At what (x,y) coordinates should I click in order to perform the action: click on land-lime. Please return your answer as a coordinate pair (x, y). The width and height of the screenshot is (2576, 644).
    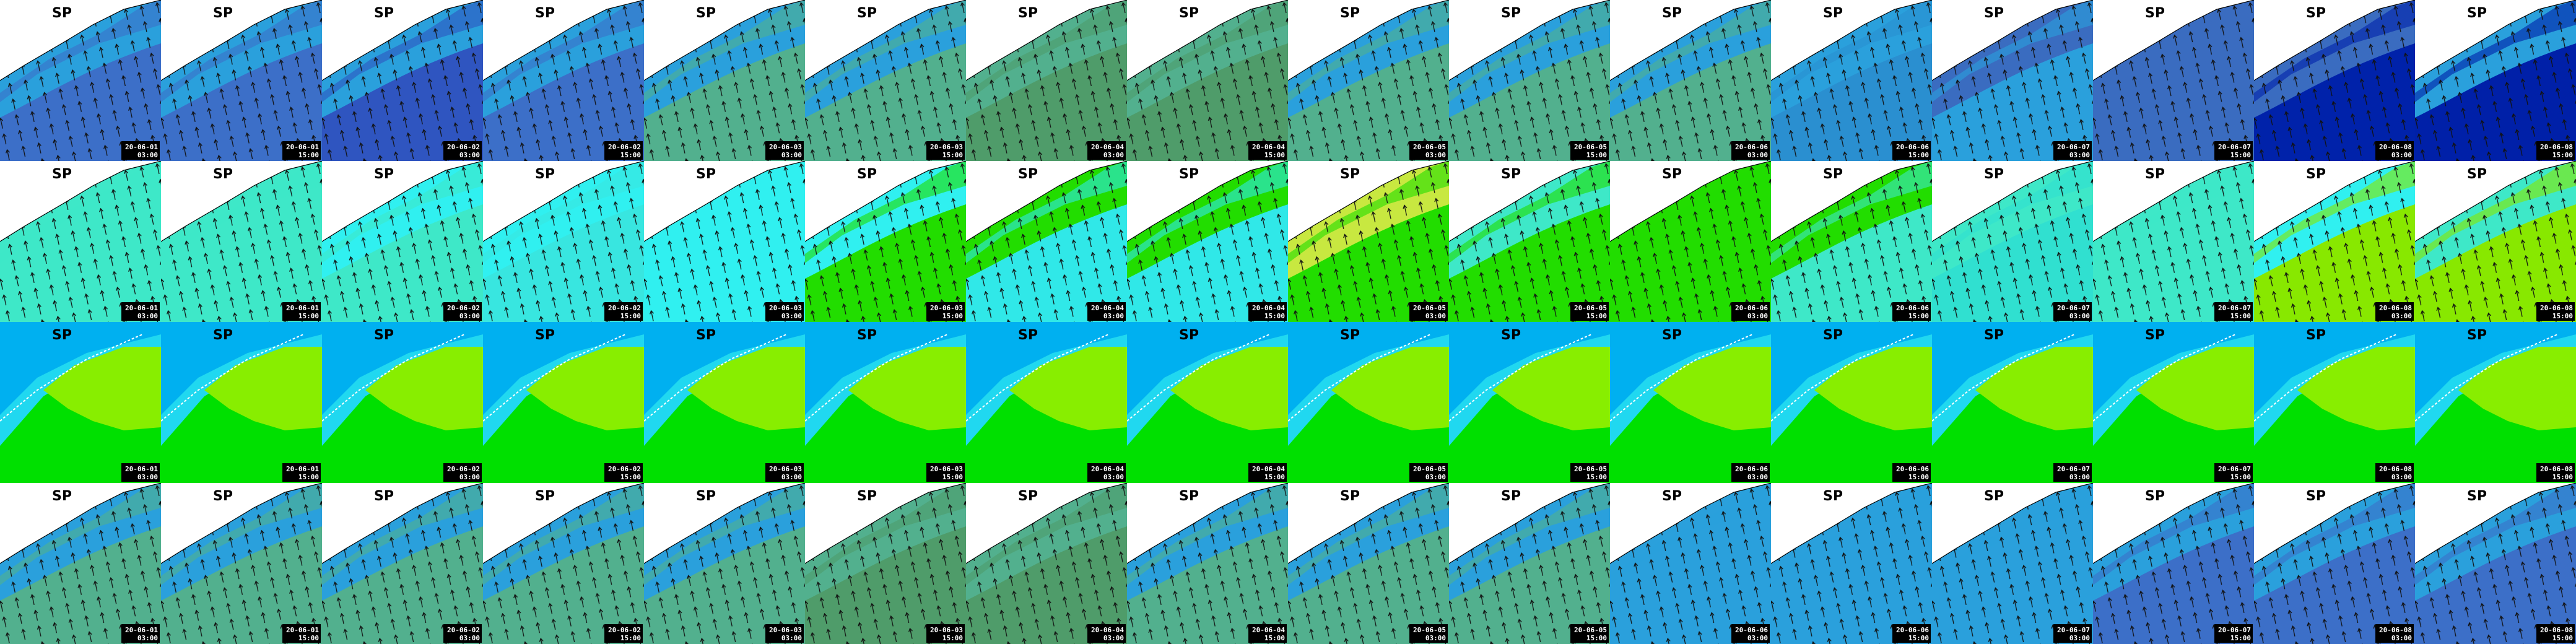
    Looking at the image, I should click on (424, 388).